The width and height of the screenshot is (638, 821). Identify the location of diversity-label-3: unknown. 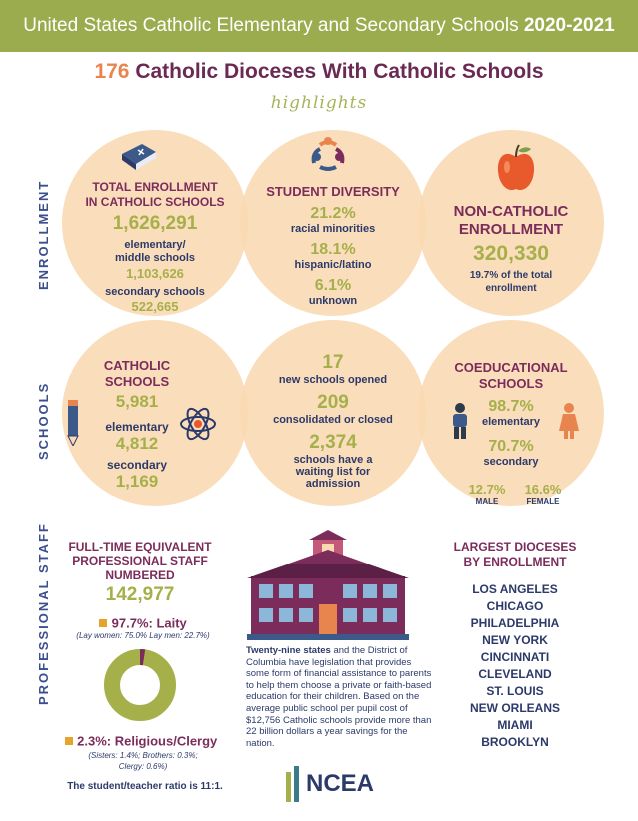
(333, 301).